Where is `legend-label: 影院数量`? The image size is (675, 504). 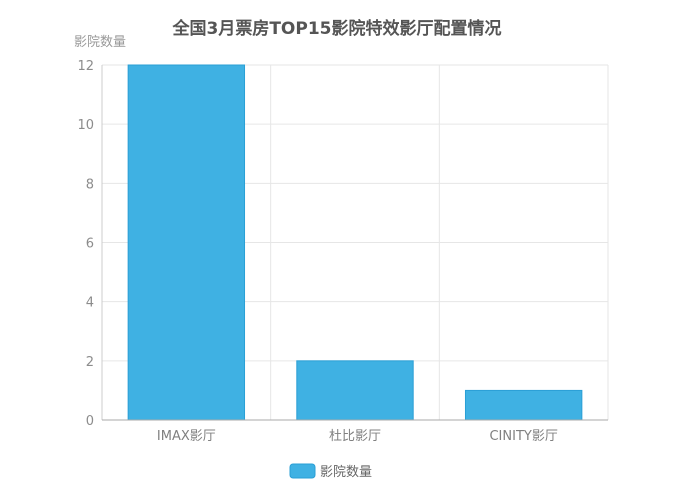 legend-label: 影院数量 is located at coordinates (346, 472).